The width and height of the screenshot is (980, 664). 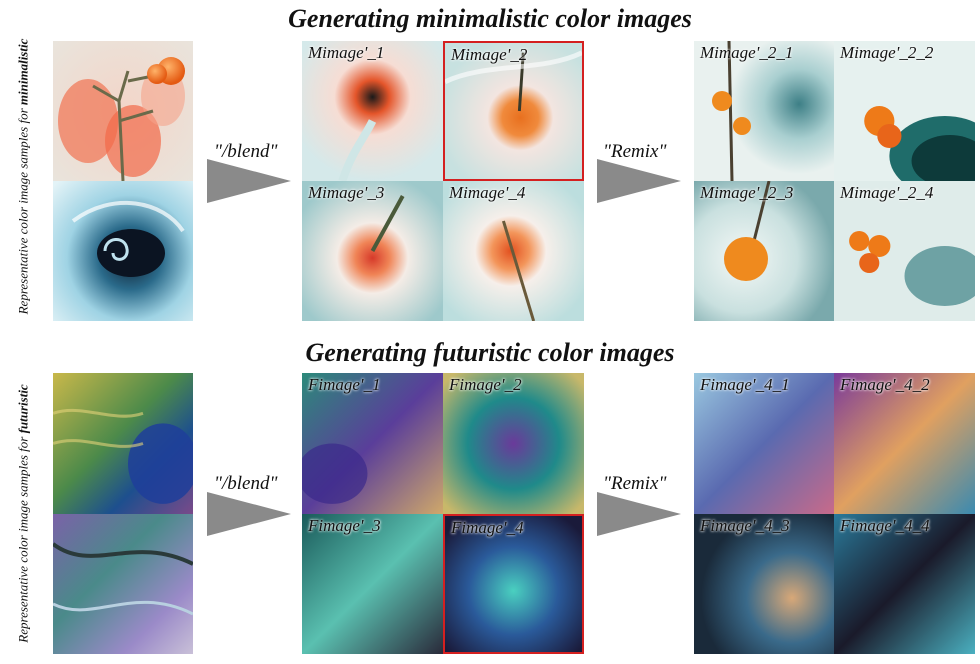 What do you see at coordinates (490, 18) in the screenshot?
I see `section-title-minimalistic: Generating minimalistic color images` at bounding box center [490, 18].